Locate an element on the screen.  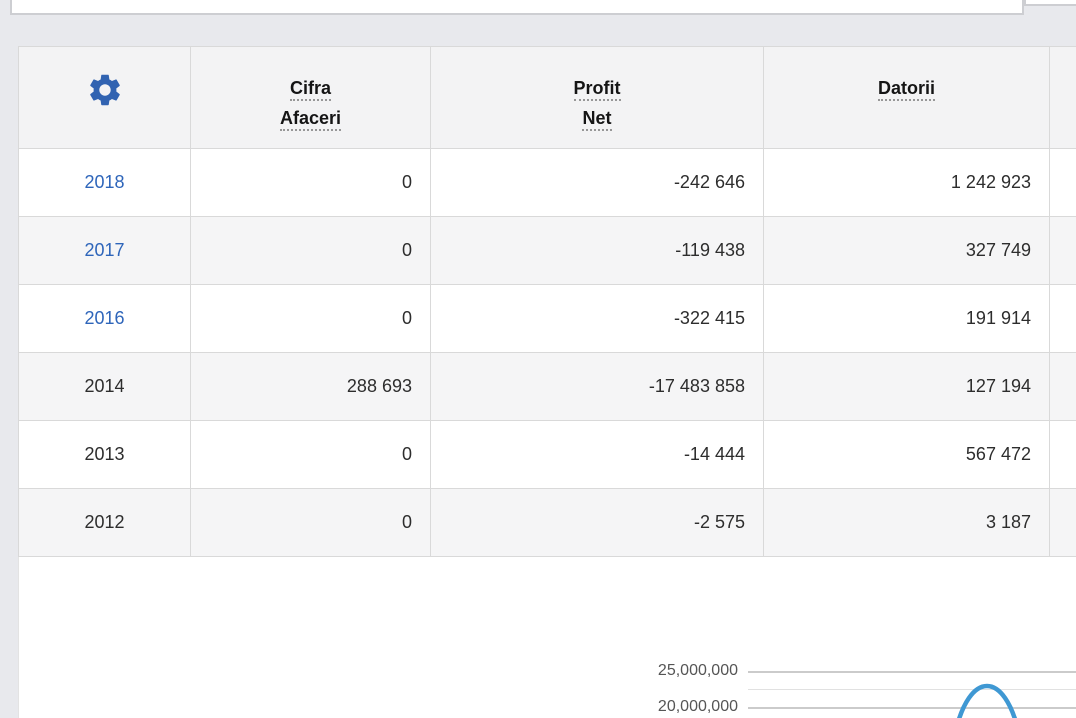
year-cell: 2014 is located at coordinates (104, 386).